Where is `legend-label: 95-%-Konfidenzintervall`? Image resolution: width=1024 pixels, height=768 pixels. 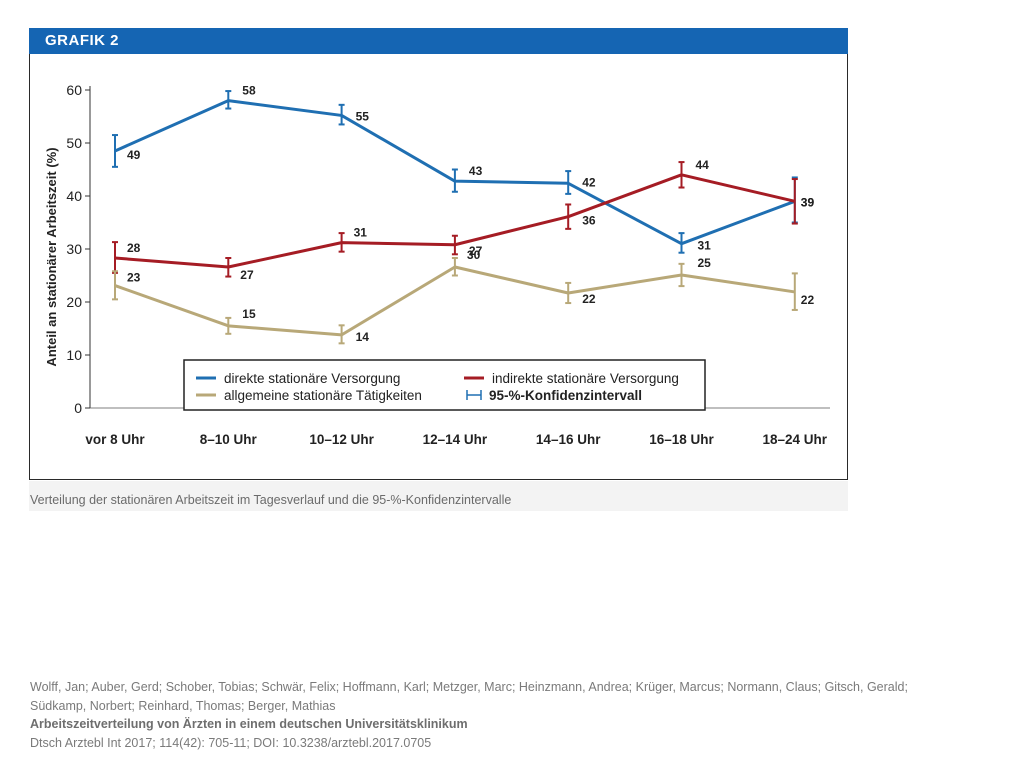 legend-label: 95-%-Konfidenzintervall is located at coordinates (565, 395).